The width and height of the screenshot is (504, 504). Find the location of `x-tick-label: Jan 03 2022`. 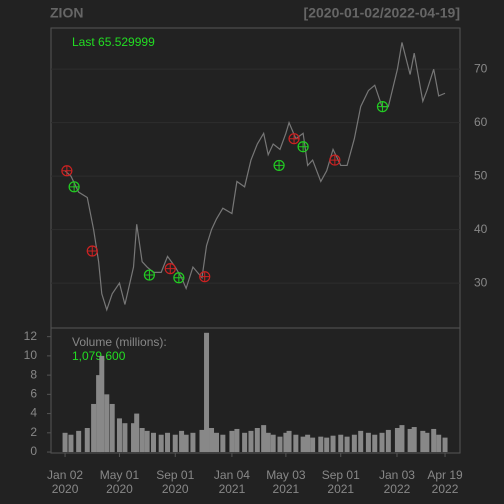

x-tick-label: Jan 03 2022 is located at coordinates (397, 482).